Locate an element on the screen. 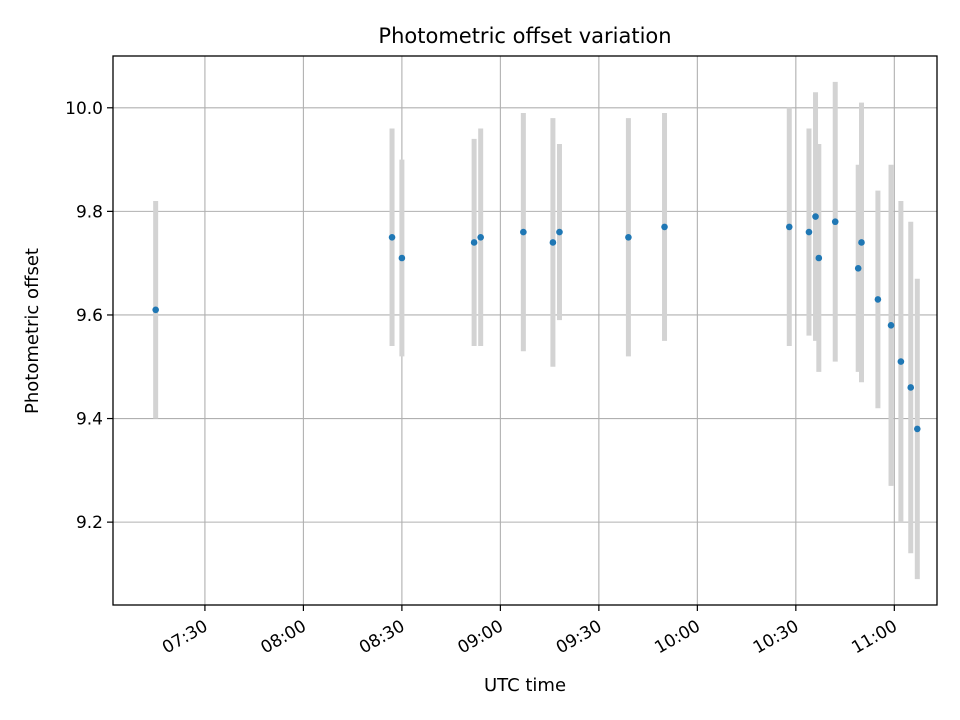  y-tick-label: 9.2 is located at coordinates (89, 523).